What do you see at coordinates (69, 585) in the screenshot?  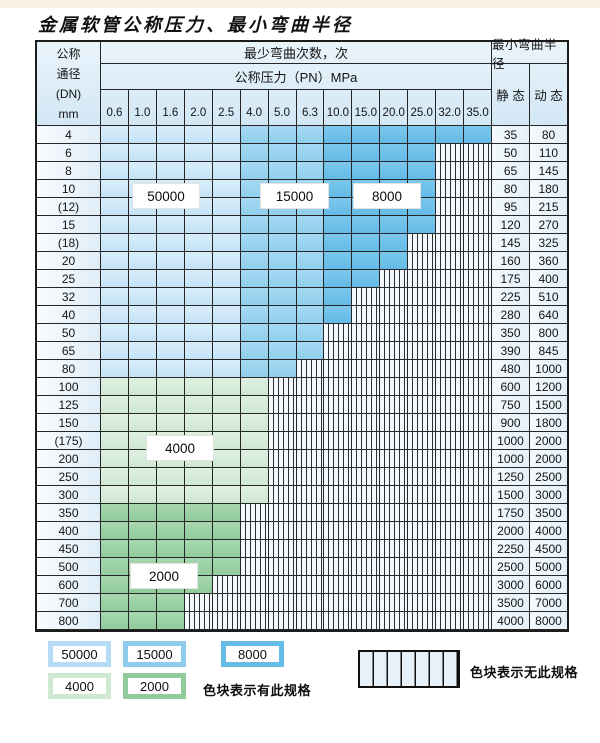 I see `dn-cell: 600` at bounding box center [69, 585].